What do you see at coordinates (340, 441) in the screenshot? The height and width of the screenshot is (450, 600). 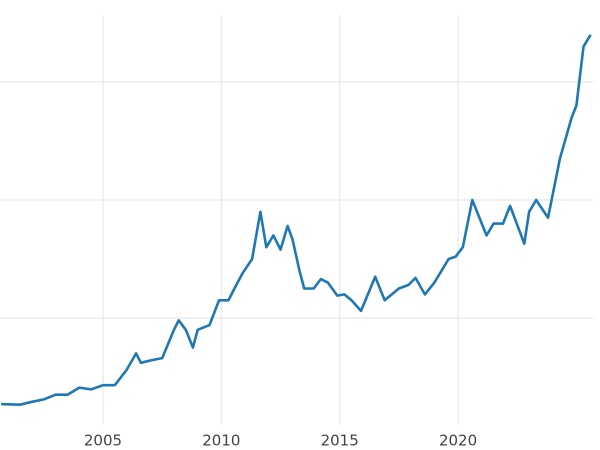 I see `x-tick-label: 2015` at bounding box center [340, 441].